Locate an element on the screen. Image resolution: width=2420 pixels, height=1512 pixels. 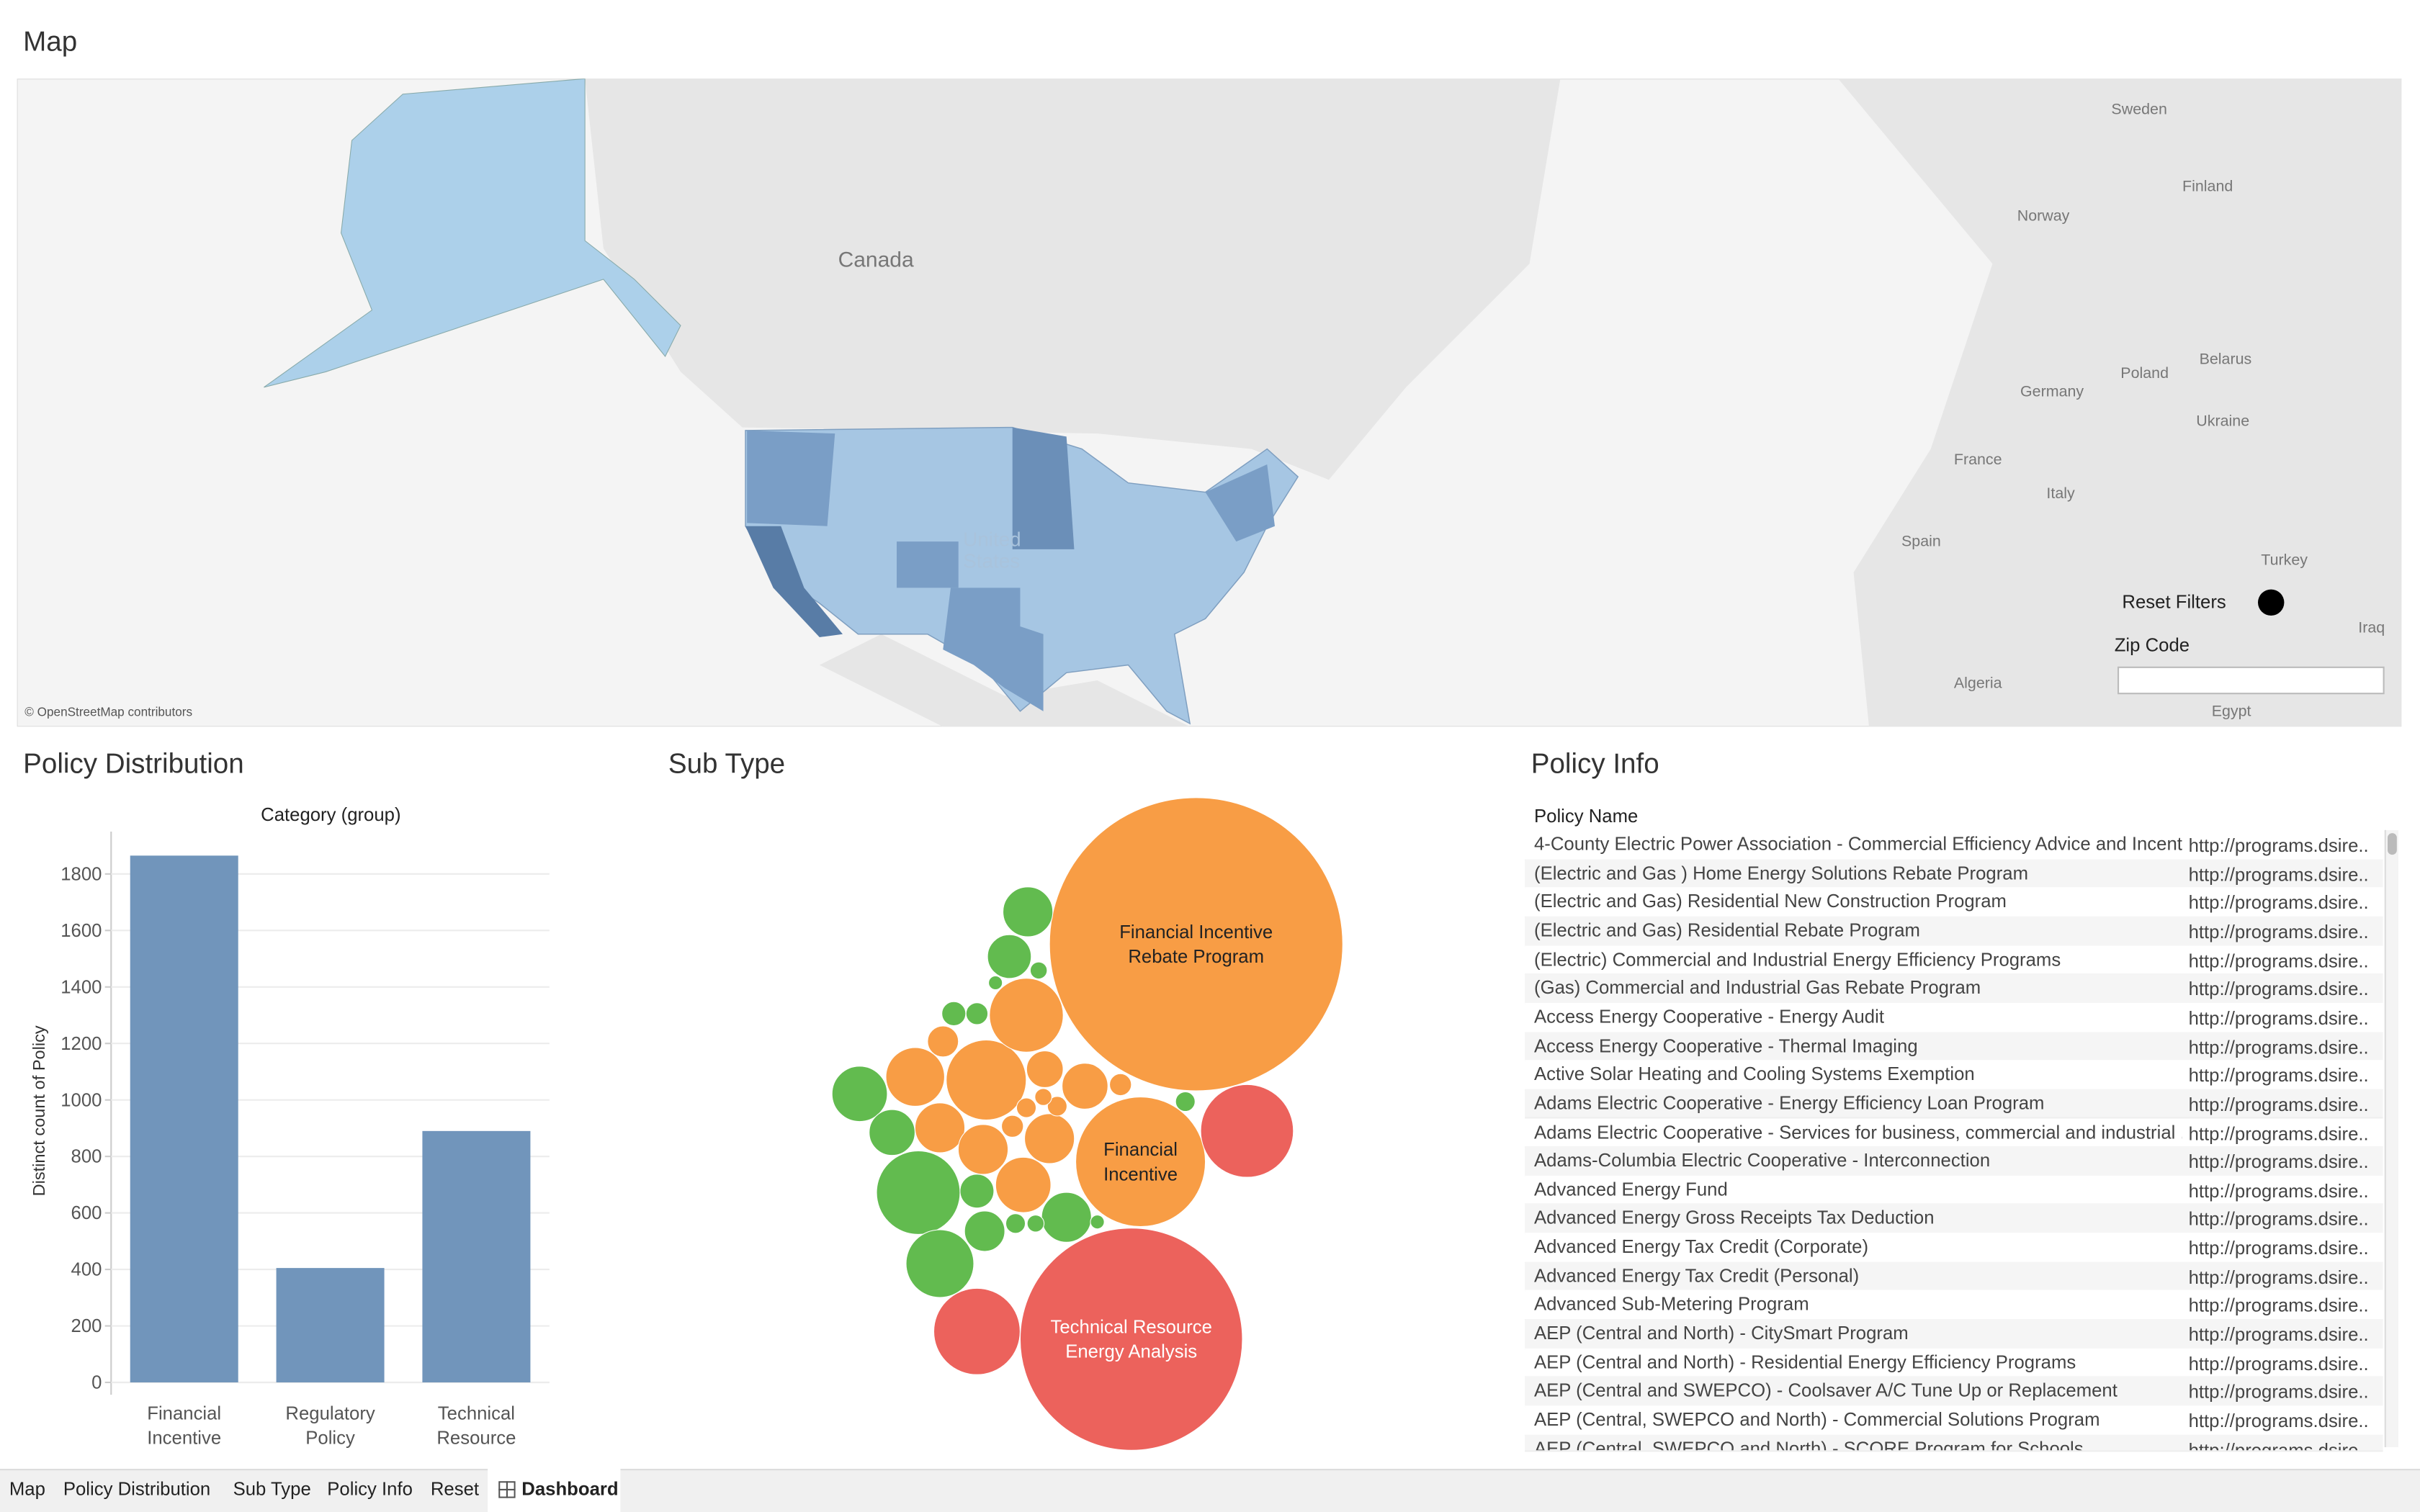
united-states is located at coordinates (1022, 575).